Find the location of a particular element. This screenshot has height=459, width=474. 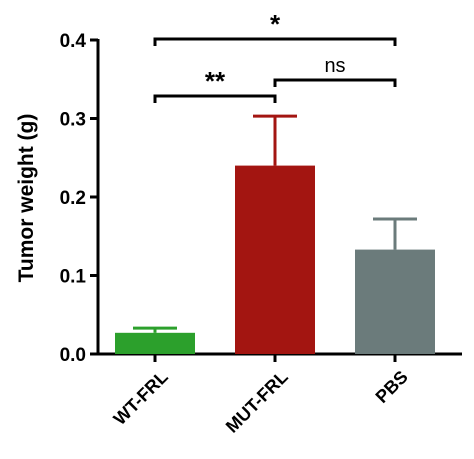

x-tick-label: PBS is located at coordinates (392, 387).